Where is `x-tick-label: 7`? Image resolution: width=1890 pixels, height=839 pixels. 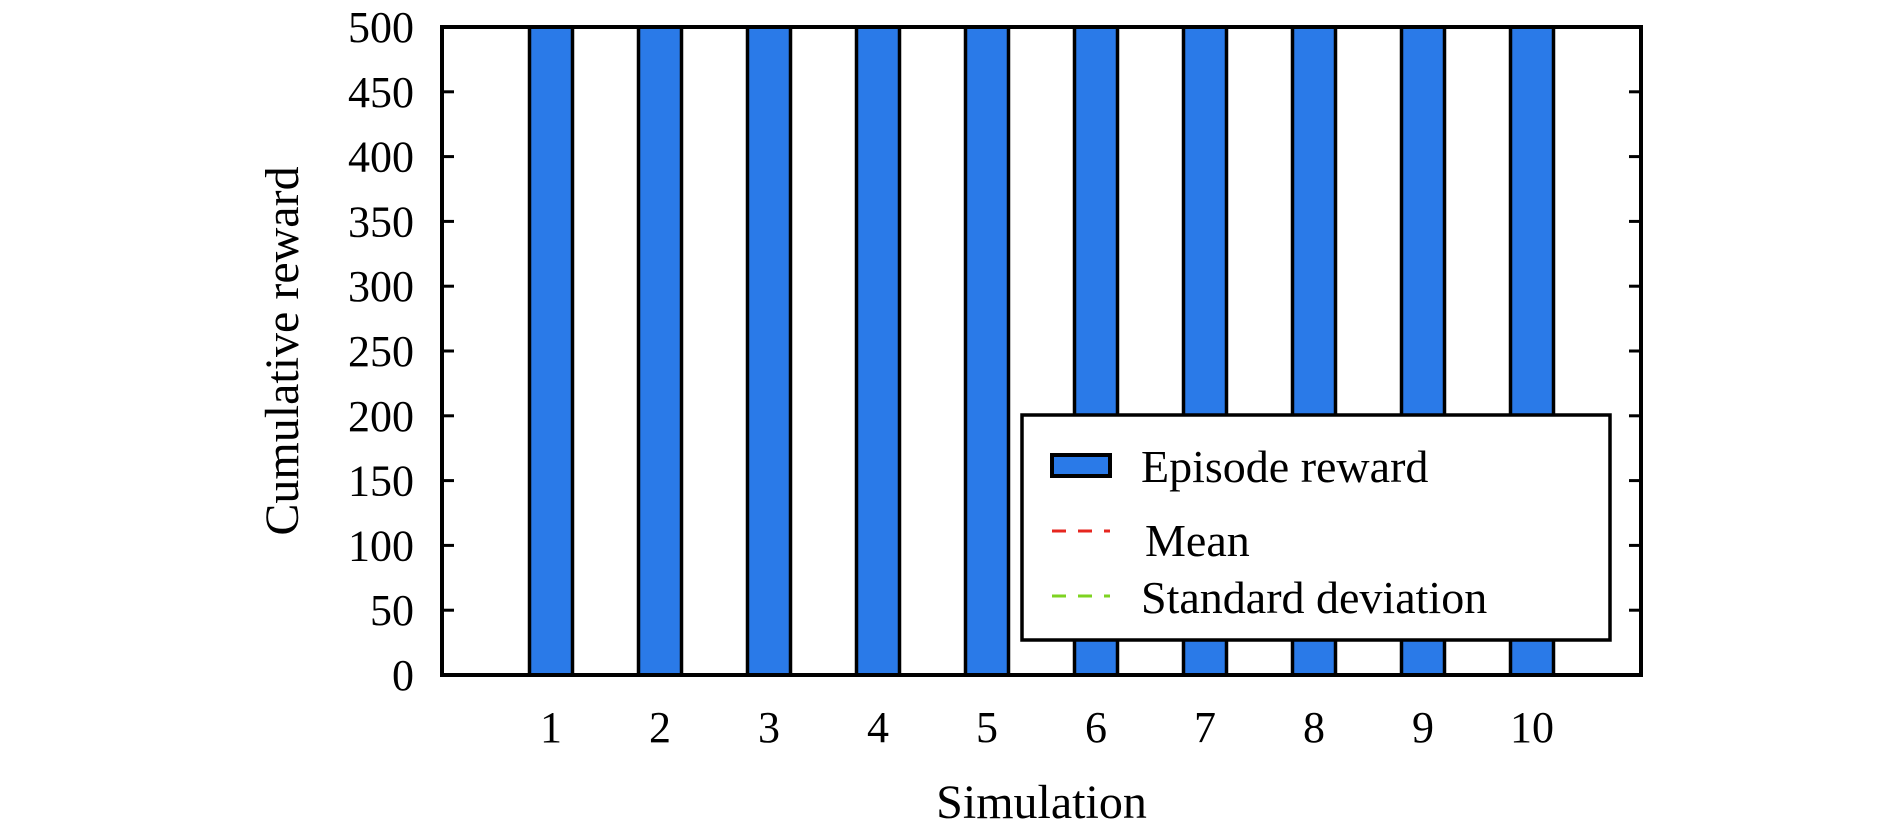 x-tick-label: 7 is located at coordinates (1205, 727).